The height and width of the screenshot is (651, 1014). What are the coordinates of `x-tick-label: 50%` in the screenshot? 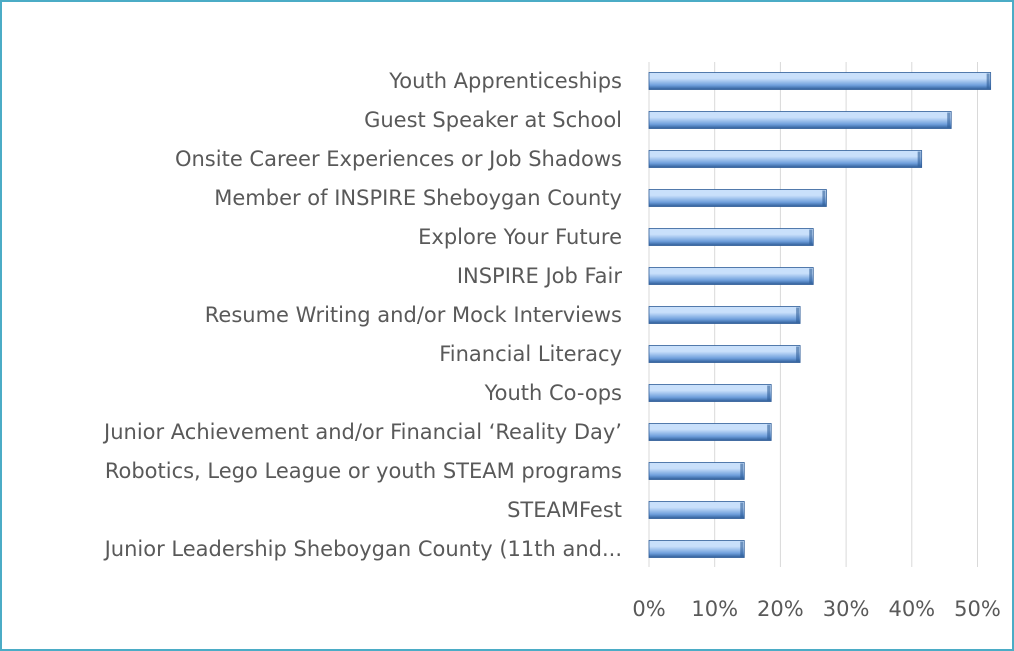 It's located at (977, 609).